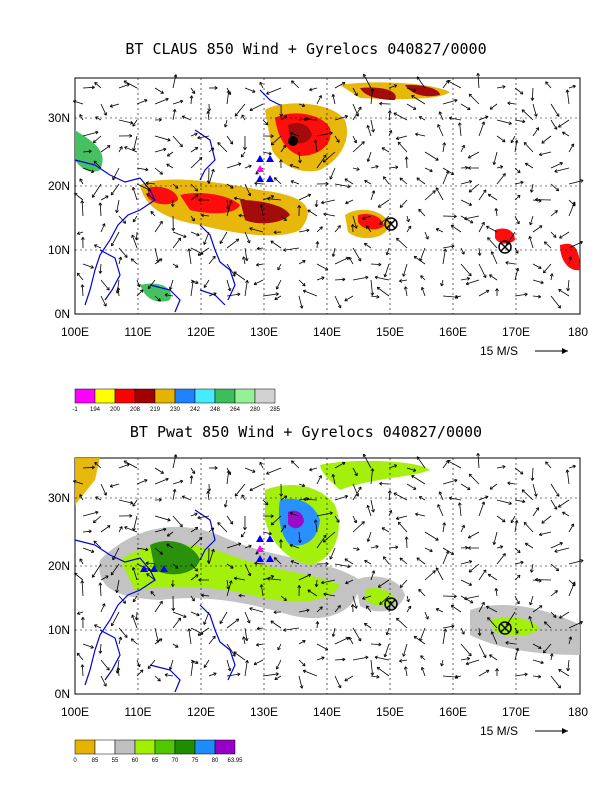  I want to click on colorbar-label: 60, so click(135, 761).